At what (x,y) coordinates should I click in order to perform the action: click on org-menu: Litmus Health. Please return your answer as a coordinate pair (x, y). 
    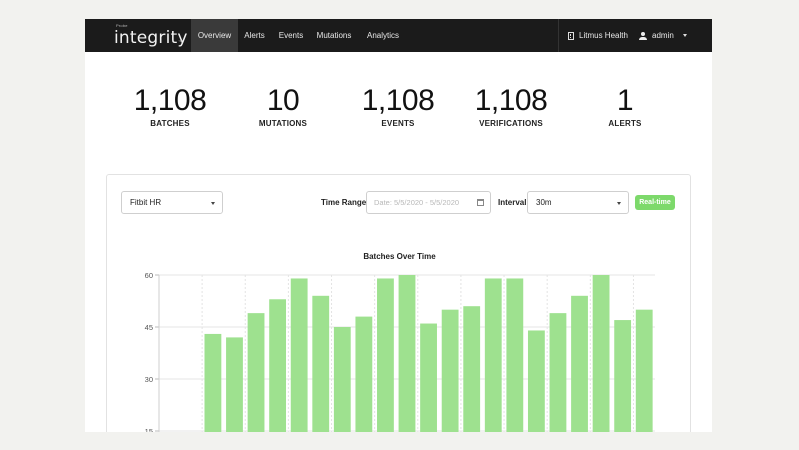
    Looking at the image, I should click on (598, 35).